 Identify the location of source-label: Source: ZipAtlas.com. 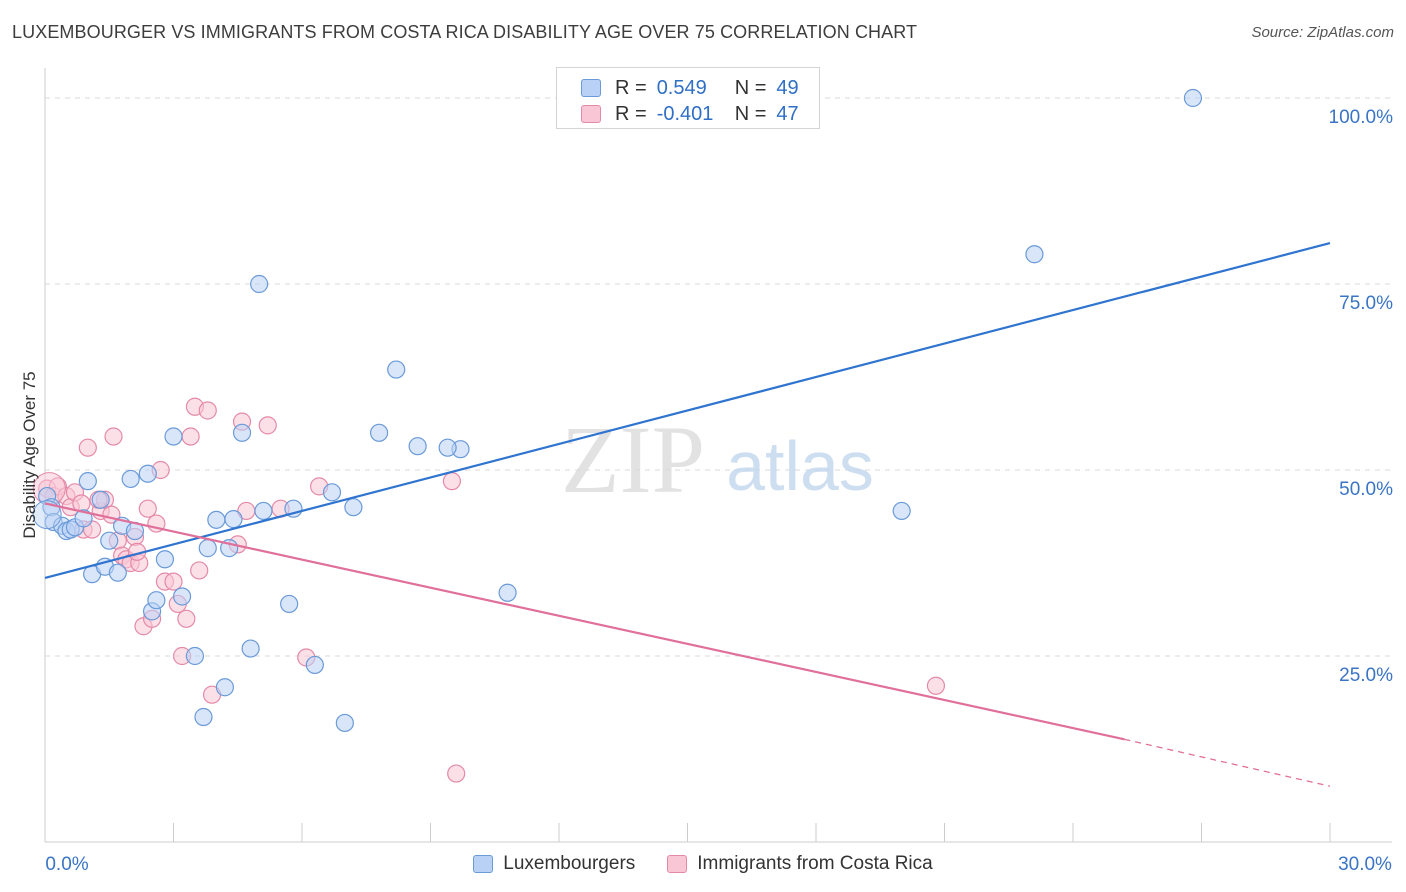
(1322, 32).